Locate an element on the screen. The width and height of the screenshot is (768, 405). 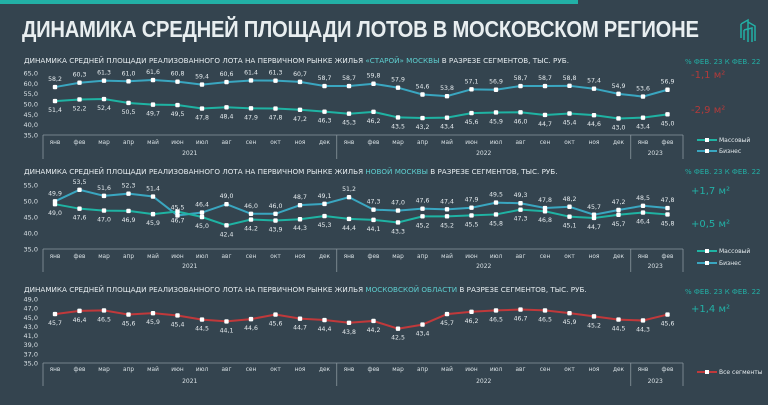
data-label: 47,2 is located at coordinates (619, 202).